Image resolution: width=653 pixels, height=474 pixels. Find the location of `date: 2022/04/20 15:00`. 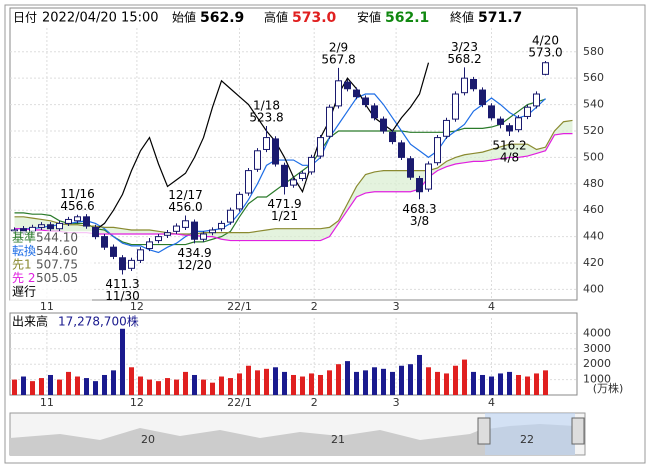

date: 2022/04/20 15:00 is located at coordinates (100, 18).